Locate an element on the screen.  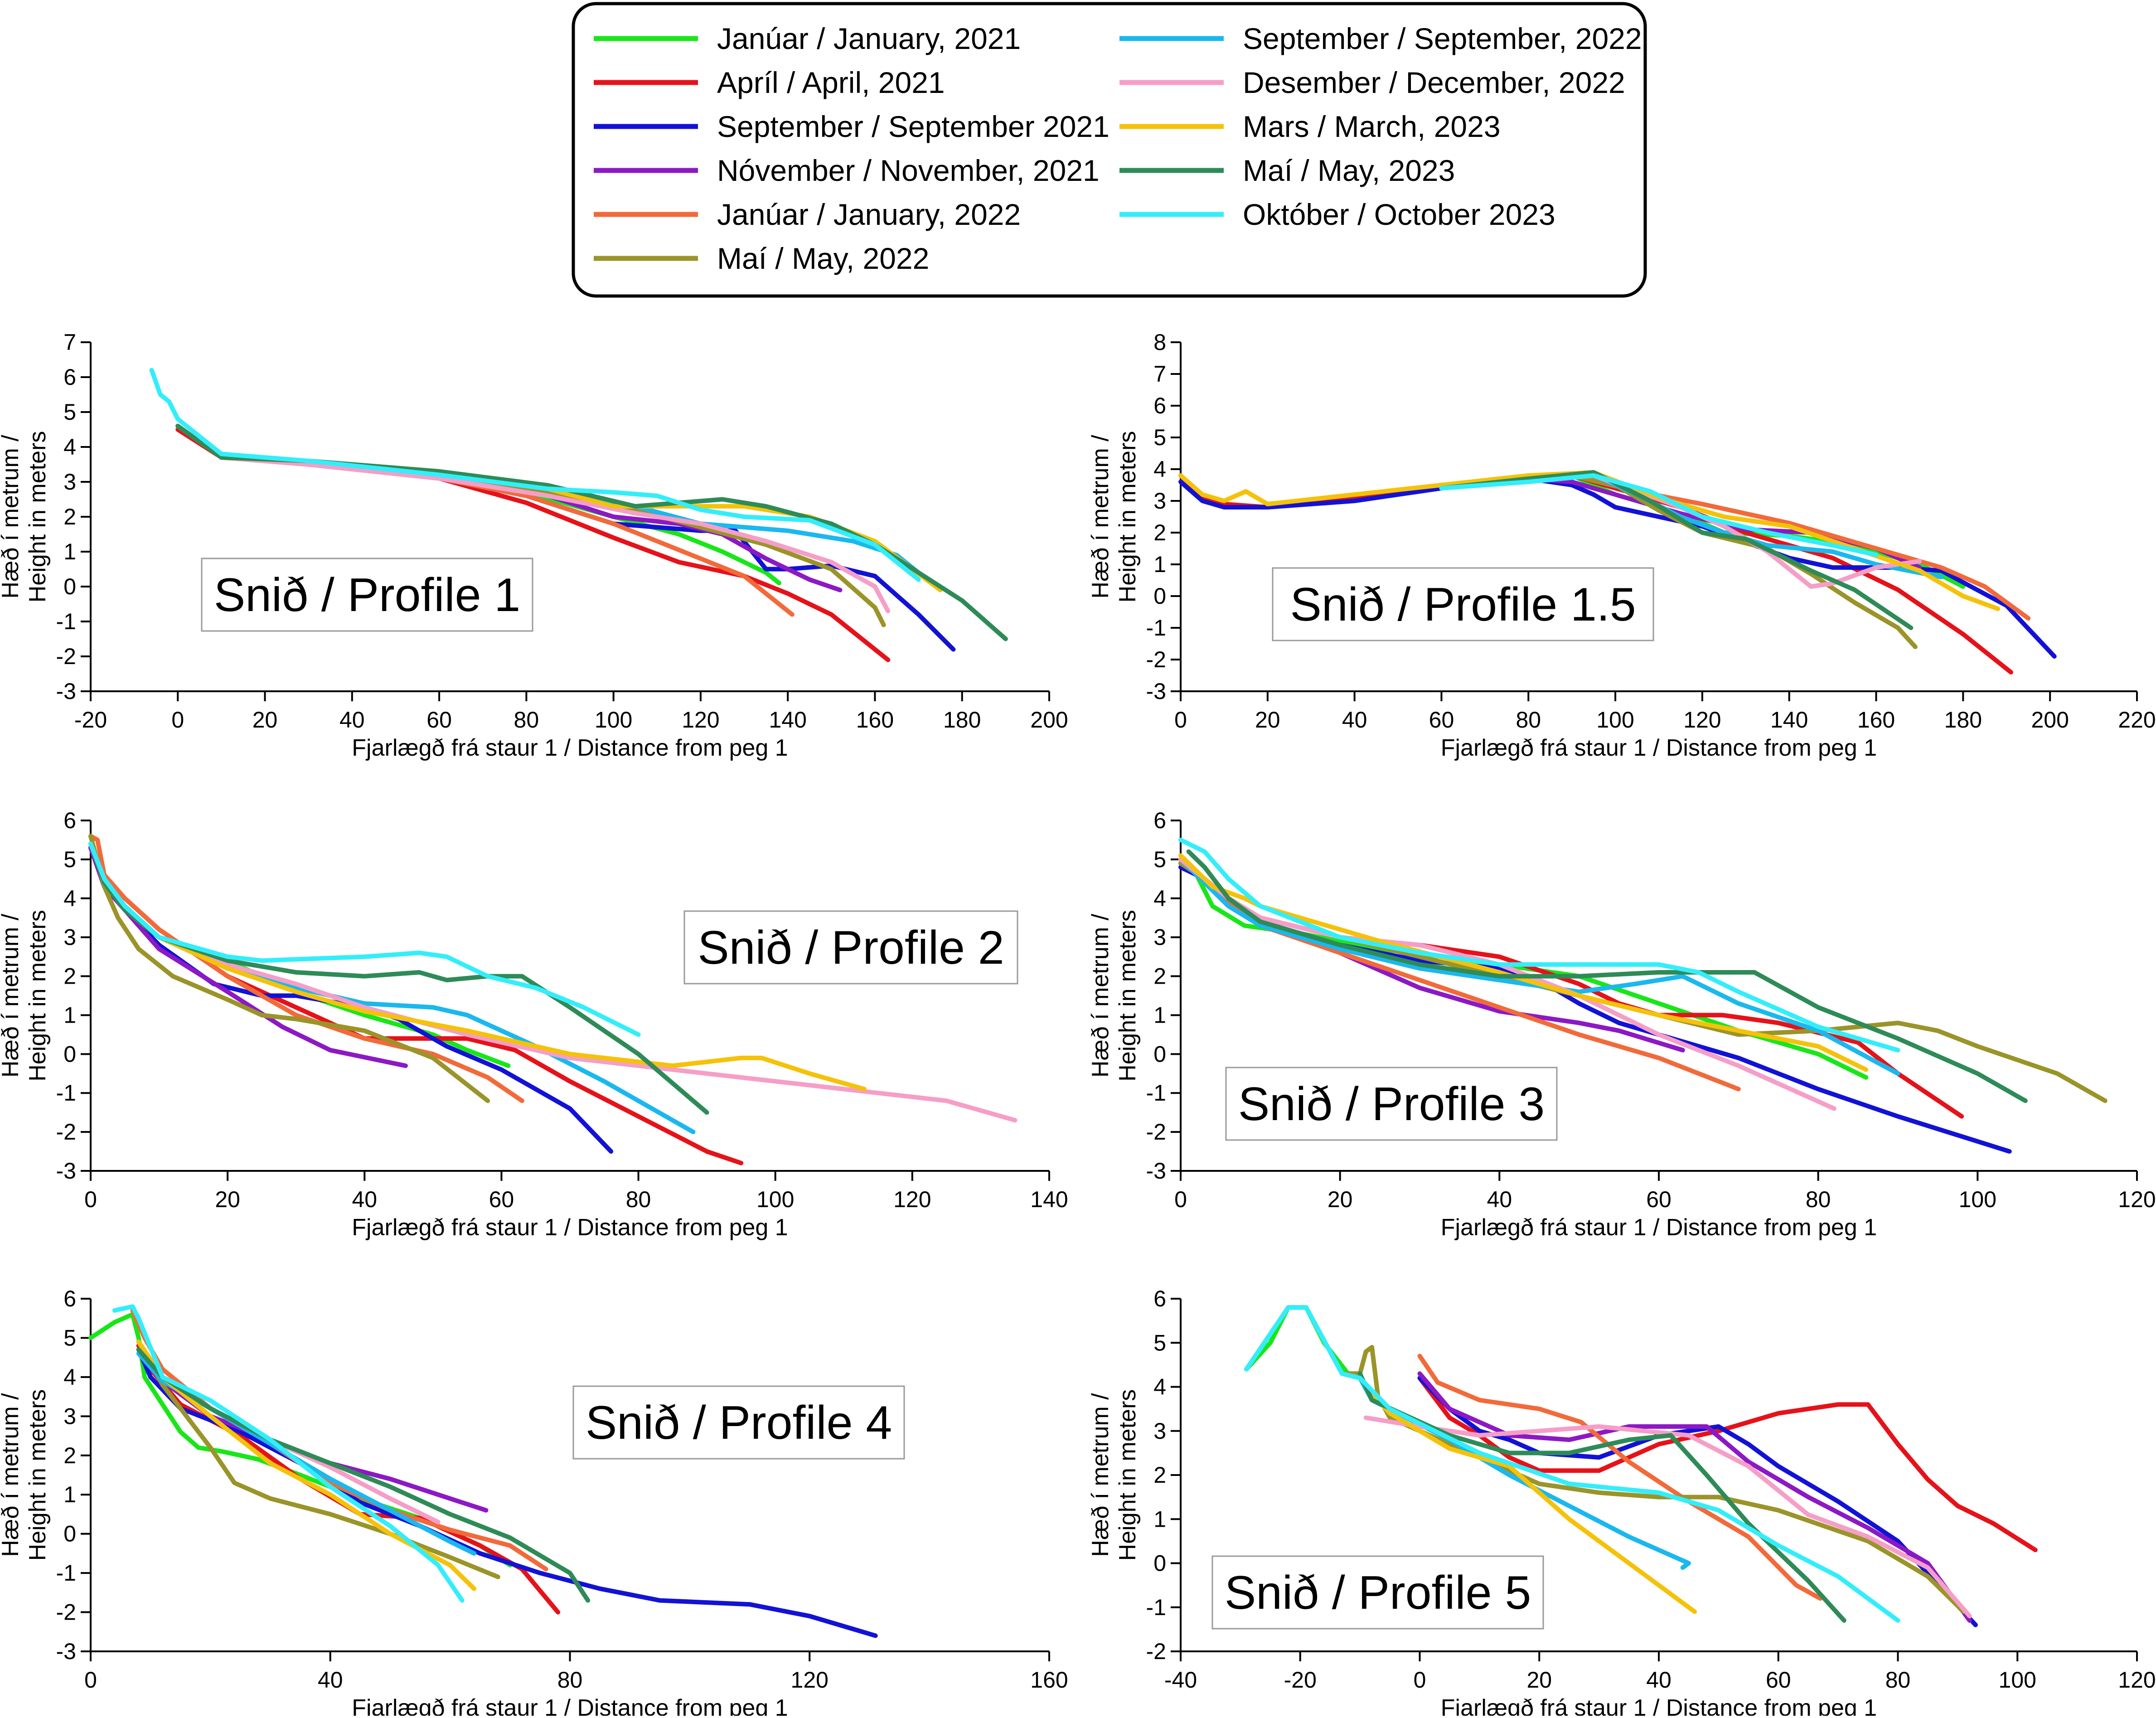
legend-label: Apríl / April, 2021 is located at coordinates (831, 82).